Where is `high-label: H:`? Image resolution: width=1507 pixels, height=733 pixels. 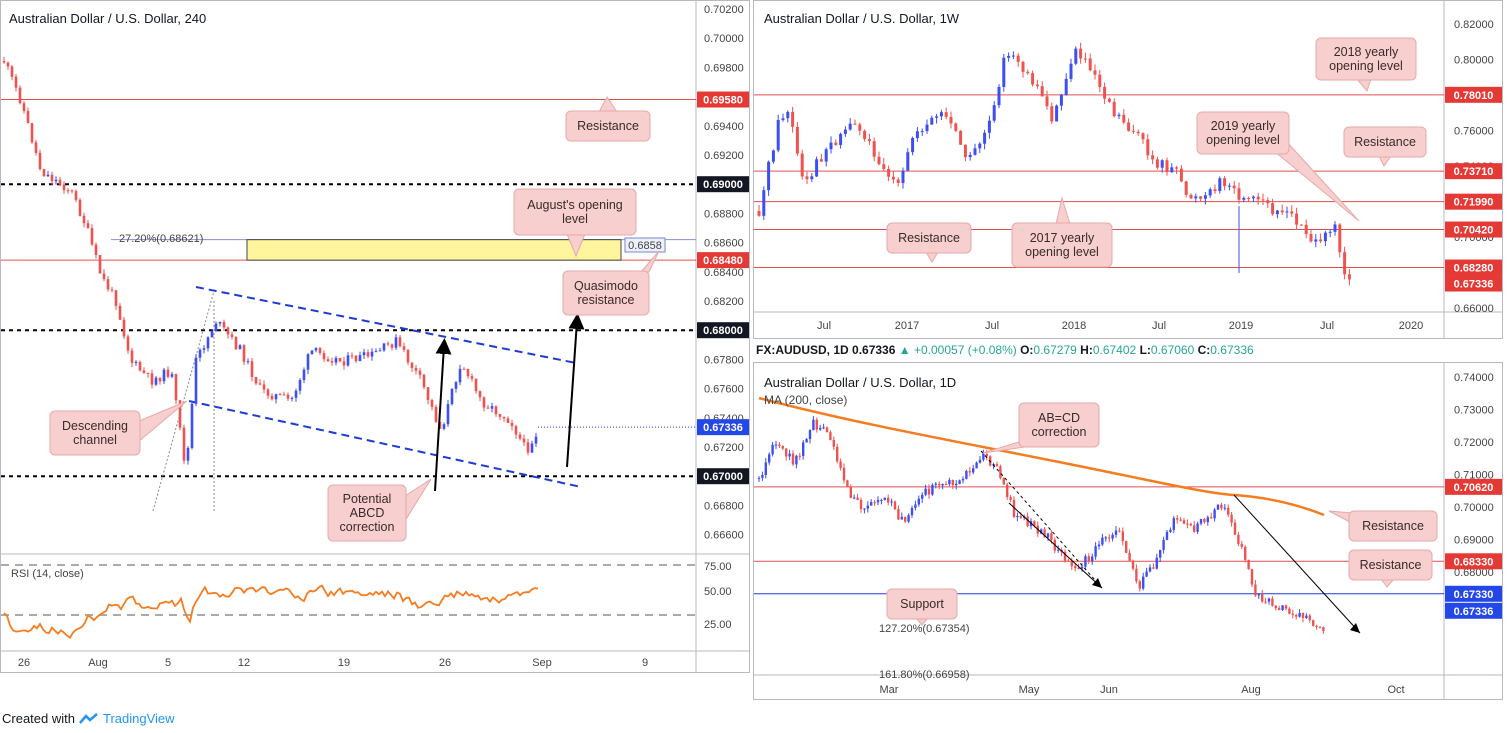 high-label: H: is located at coordinates (1086, 350).